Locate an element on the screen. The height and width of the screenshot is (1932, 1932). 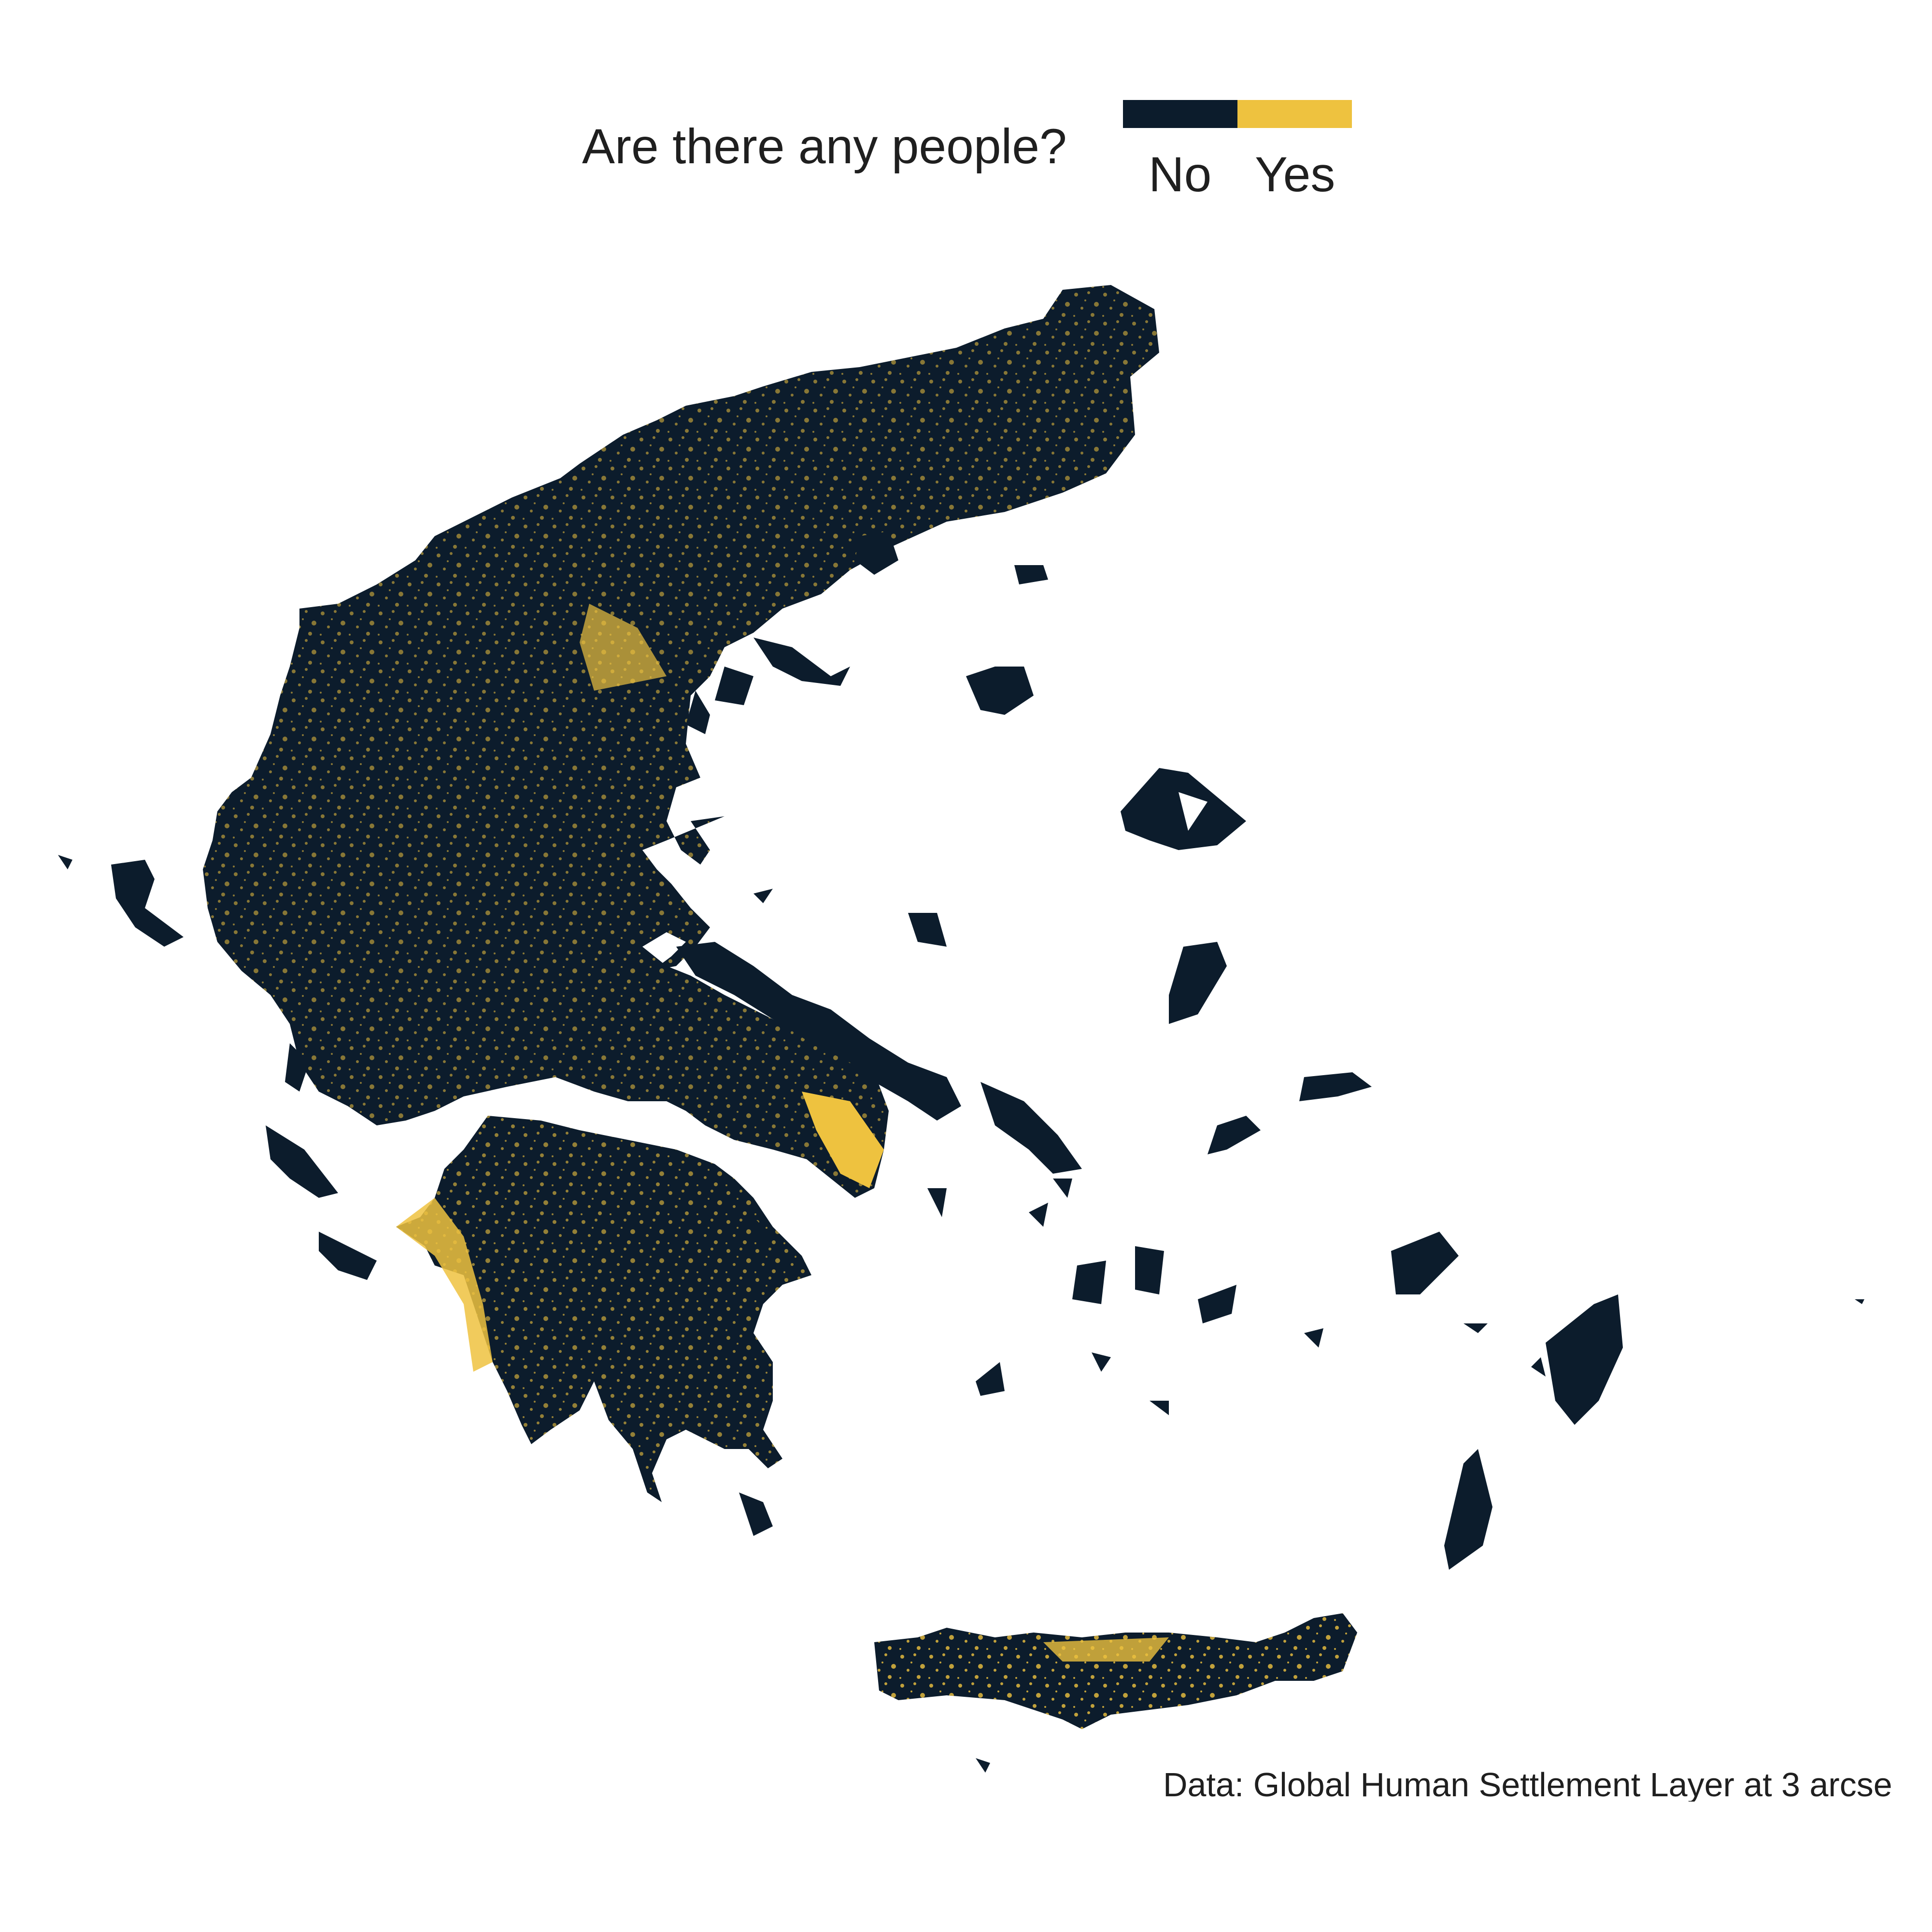
crete is located at coordinates (1115, 1693).